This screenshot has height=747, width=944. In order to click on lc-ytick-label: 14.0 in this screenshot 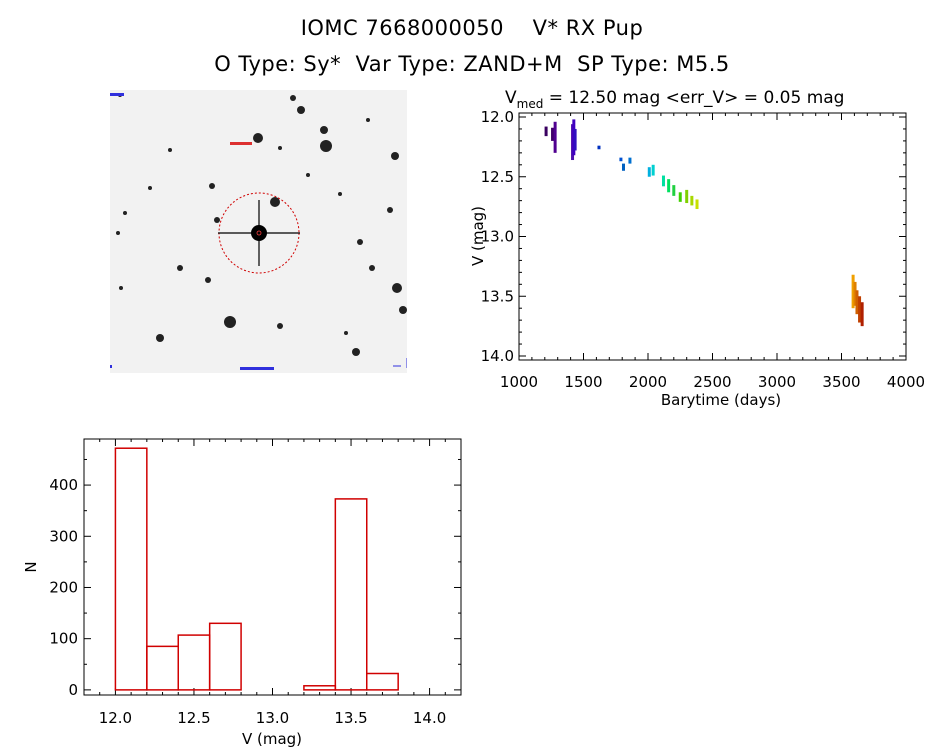, I will do `click(497, 356)`.